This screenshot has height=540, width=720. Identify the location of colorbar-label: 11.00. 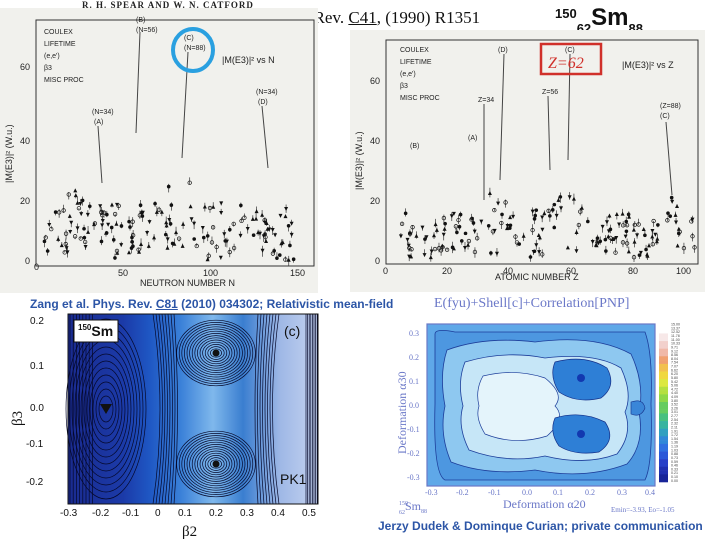
(675, 340).